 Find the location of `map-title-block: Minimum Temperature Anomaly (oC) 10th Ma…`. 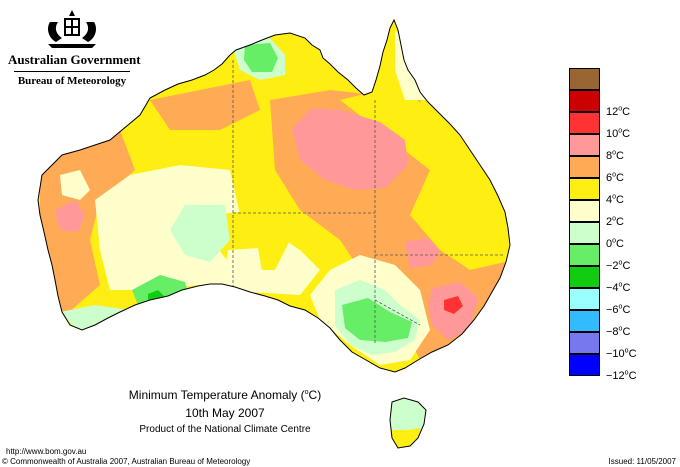

map-title-block: Minimum Temperature Anomaly (oC) 10th Ma… is located at coordinates (225, 411).